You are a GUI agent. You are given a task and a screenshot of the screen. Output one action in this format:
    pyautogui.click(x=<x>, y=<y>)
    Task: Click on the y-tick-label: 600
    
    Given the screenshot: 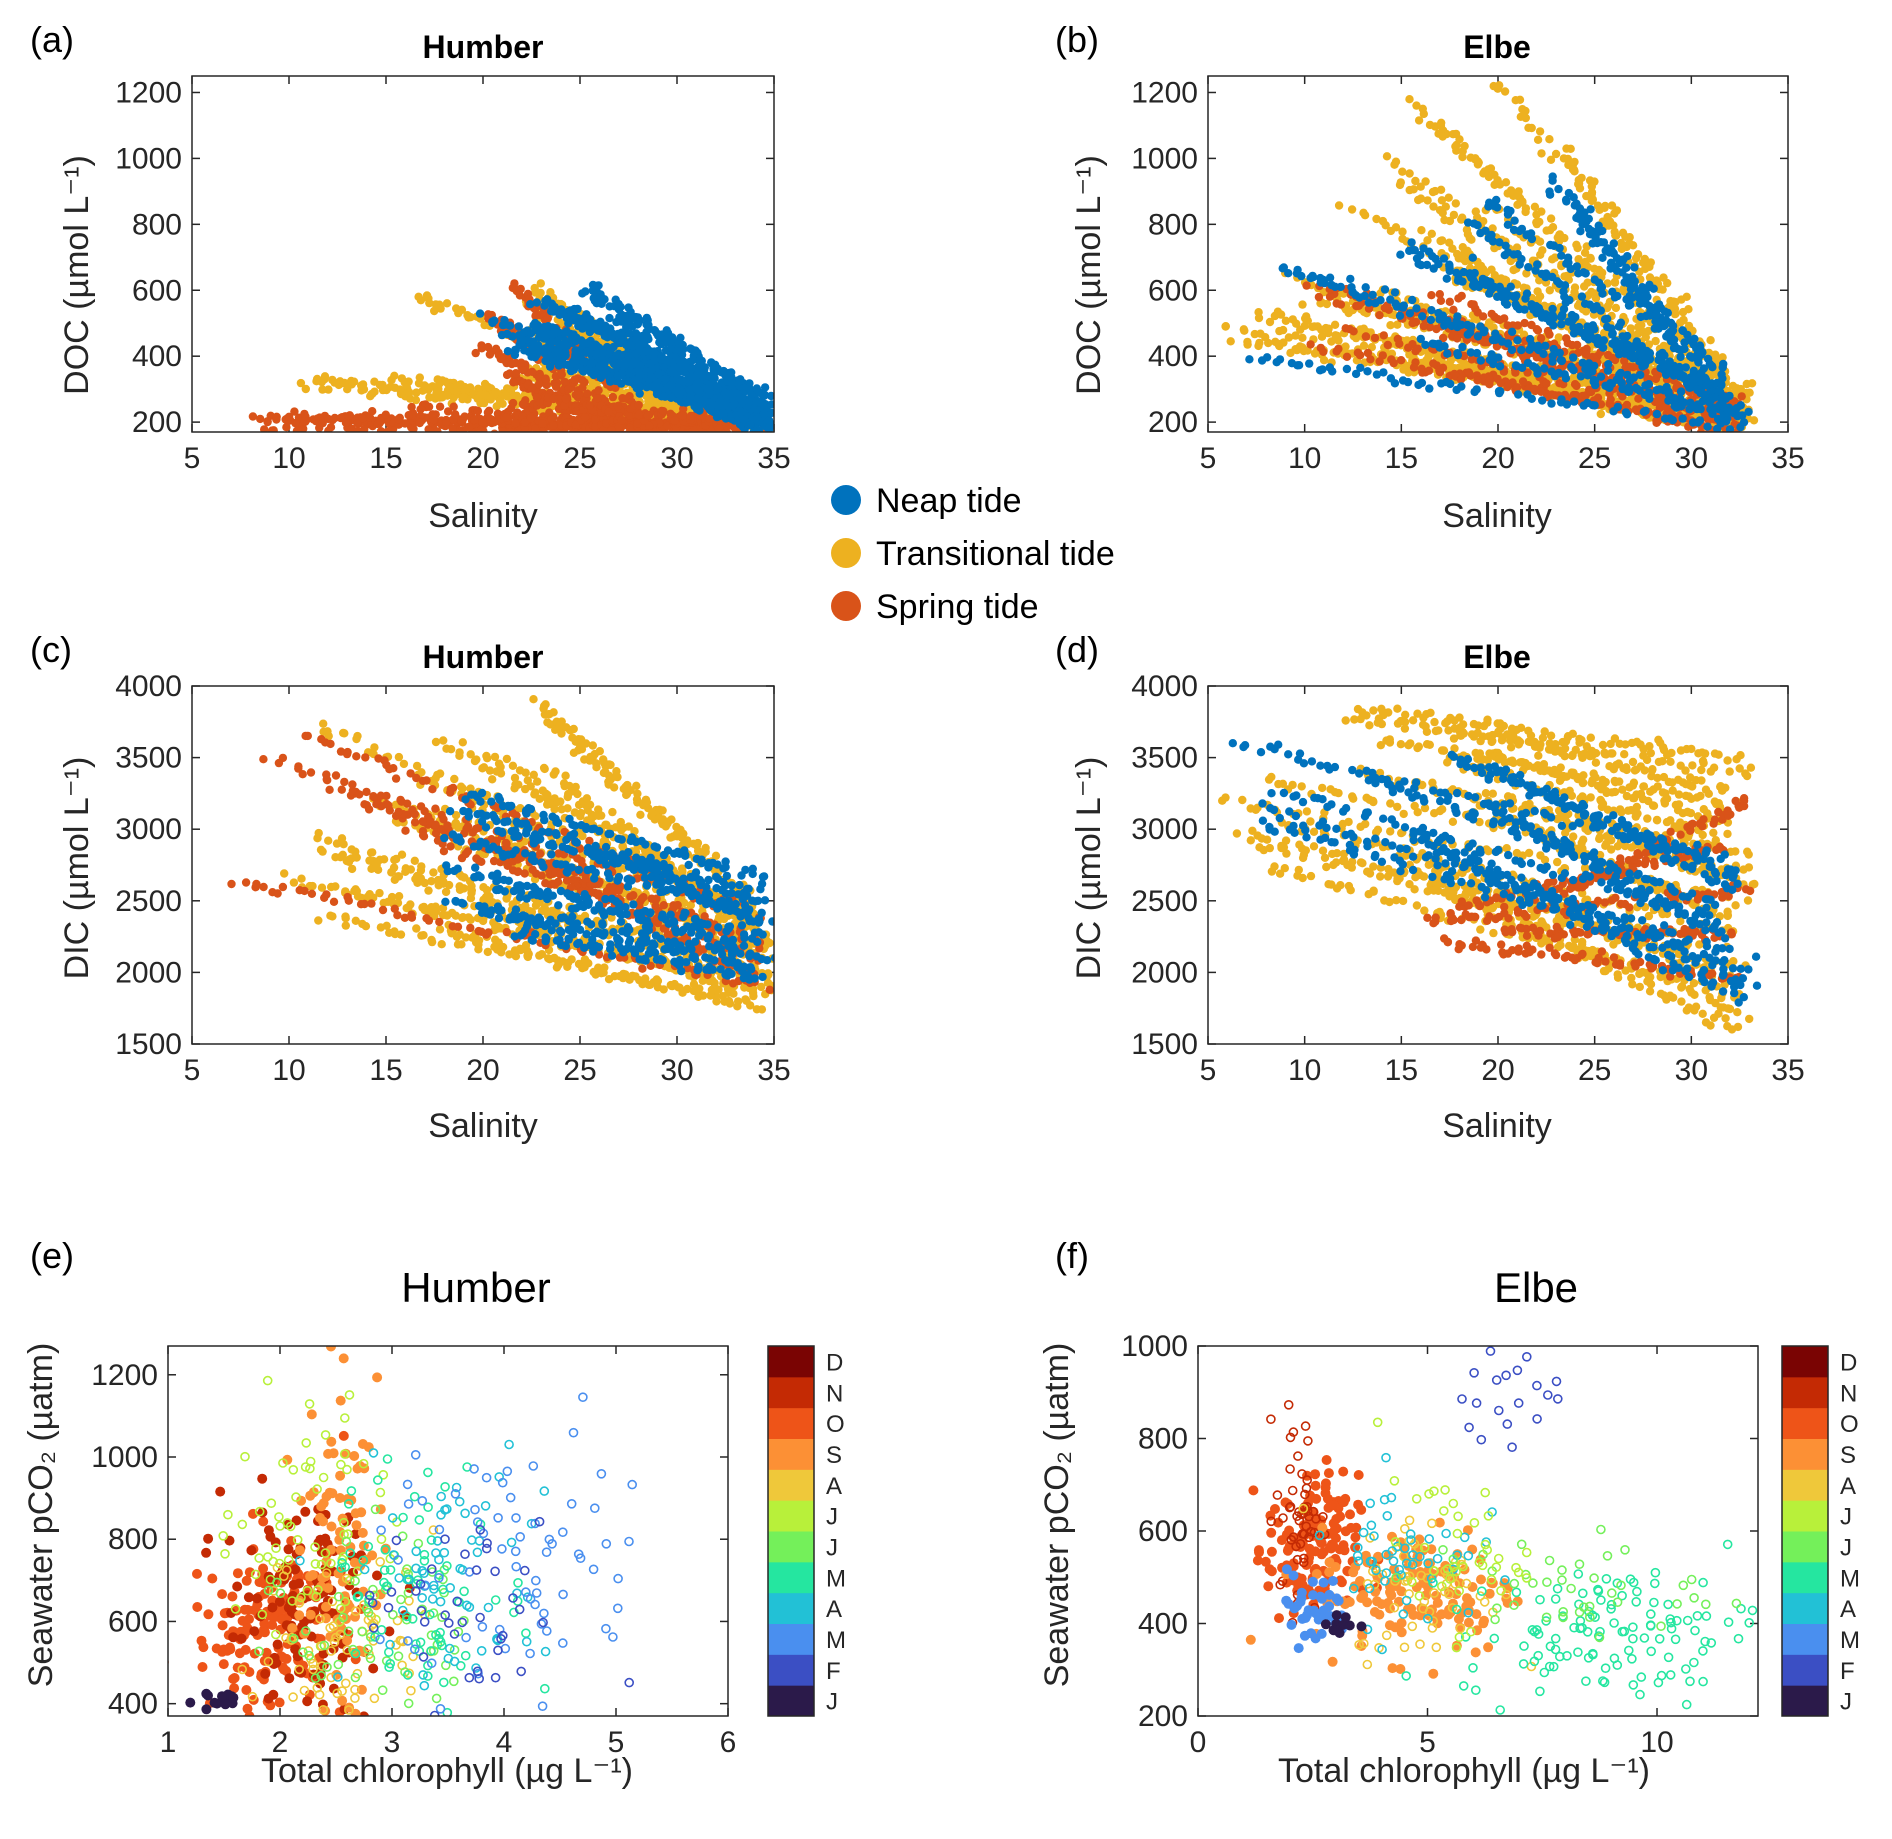 What is the action you would take?
    pyautogui.click(x=1173, y=290)
    